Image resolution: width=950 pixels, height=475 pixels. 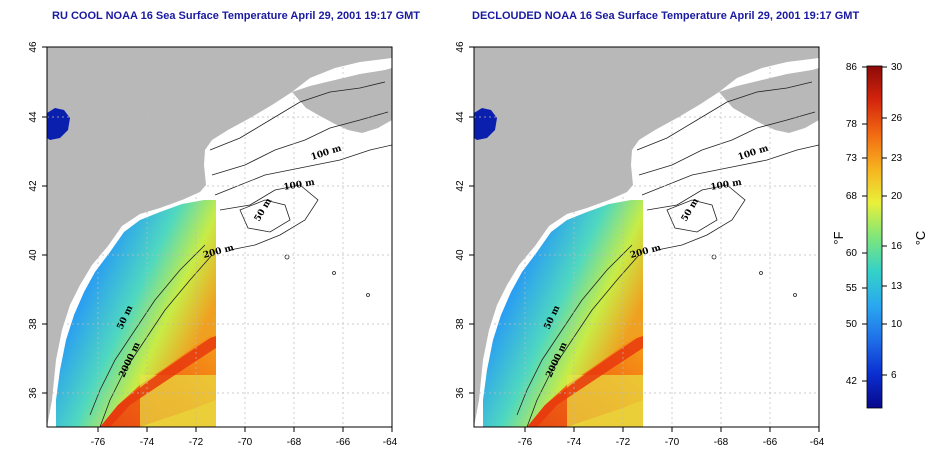 I want to click on colorbar-fahrenheit-unit: °F, so click(x=838, y=237).